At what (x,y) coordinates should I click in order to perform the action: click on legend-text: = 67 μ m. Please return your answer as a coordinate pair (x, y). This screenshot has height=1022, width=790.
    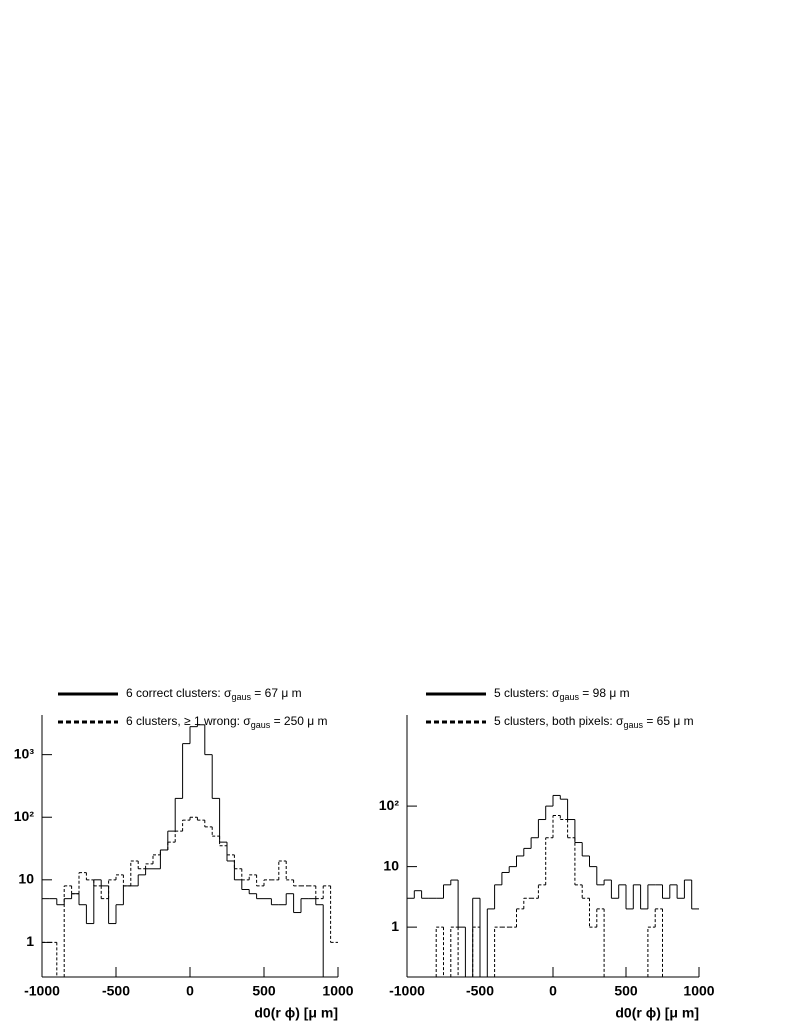
    Looking at the image, I should click on (276, 693).